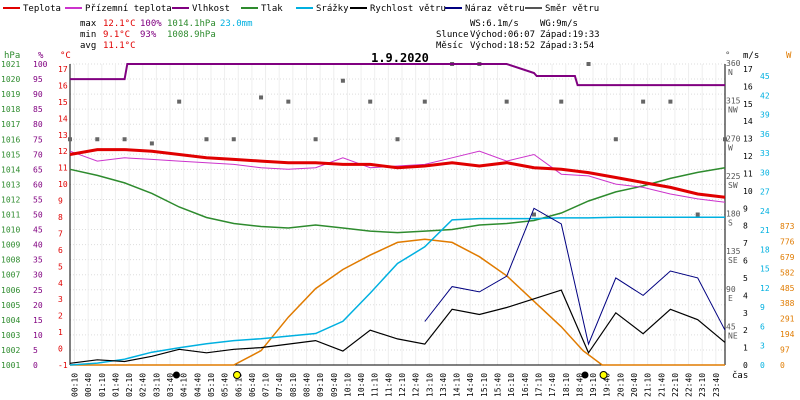 This screenshot has height=400, width=800. What do you see at coordinates (65, 56) in the screenshot?
I see `c-axis-label: °C` at bounding box center [65, 56].